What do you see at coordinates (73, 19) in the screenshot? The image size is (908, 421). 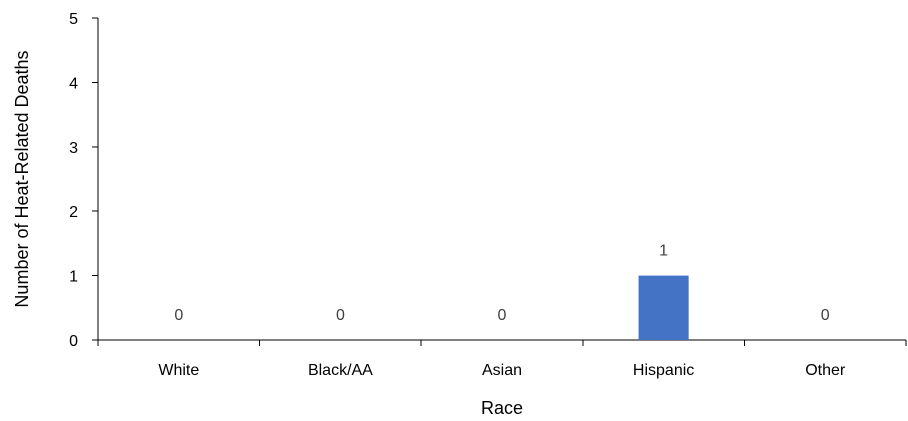 I see `y-tick-label: 5` at bounding box center [73, 19].